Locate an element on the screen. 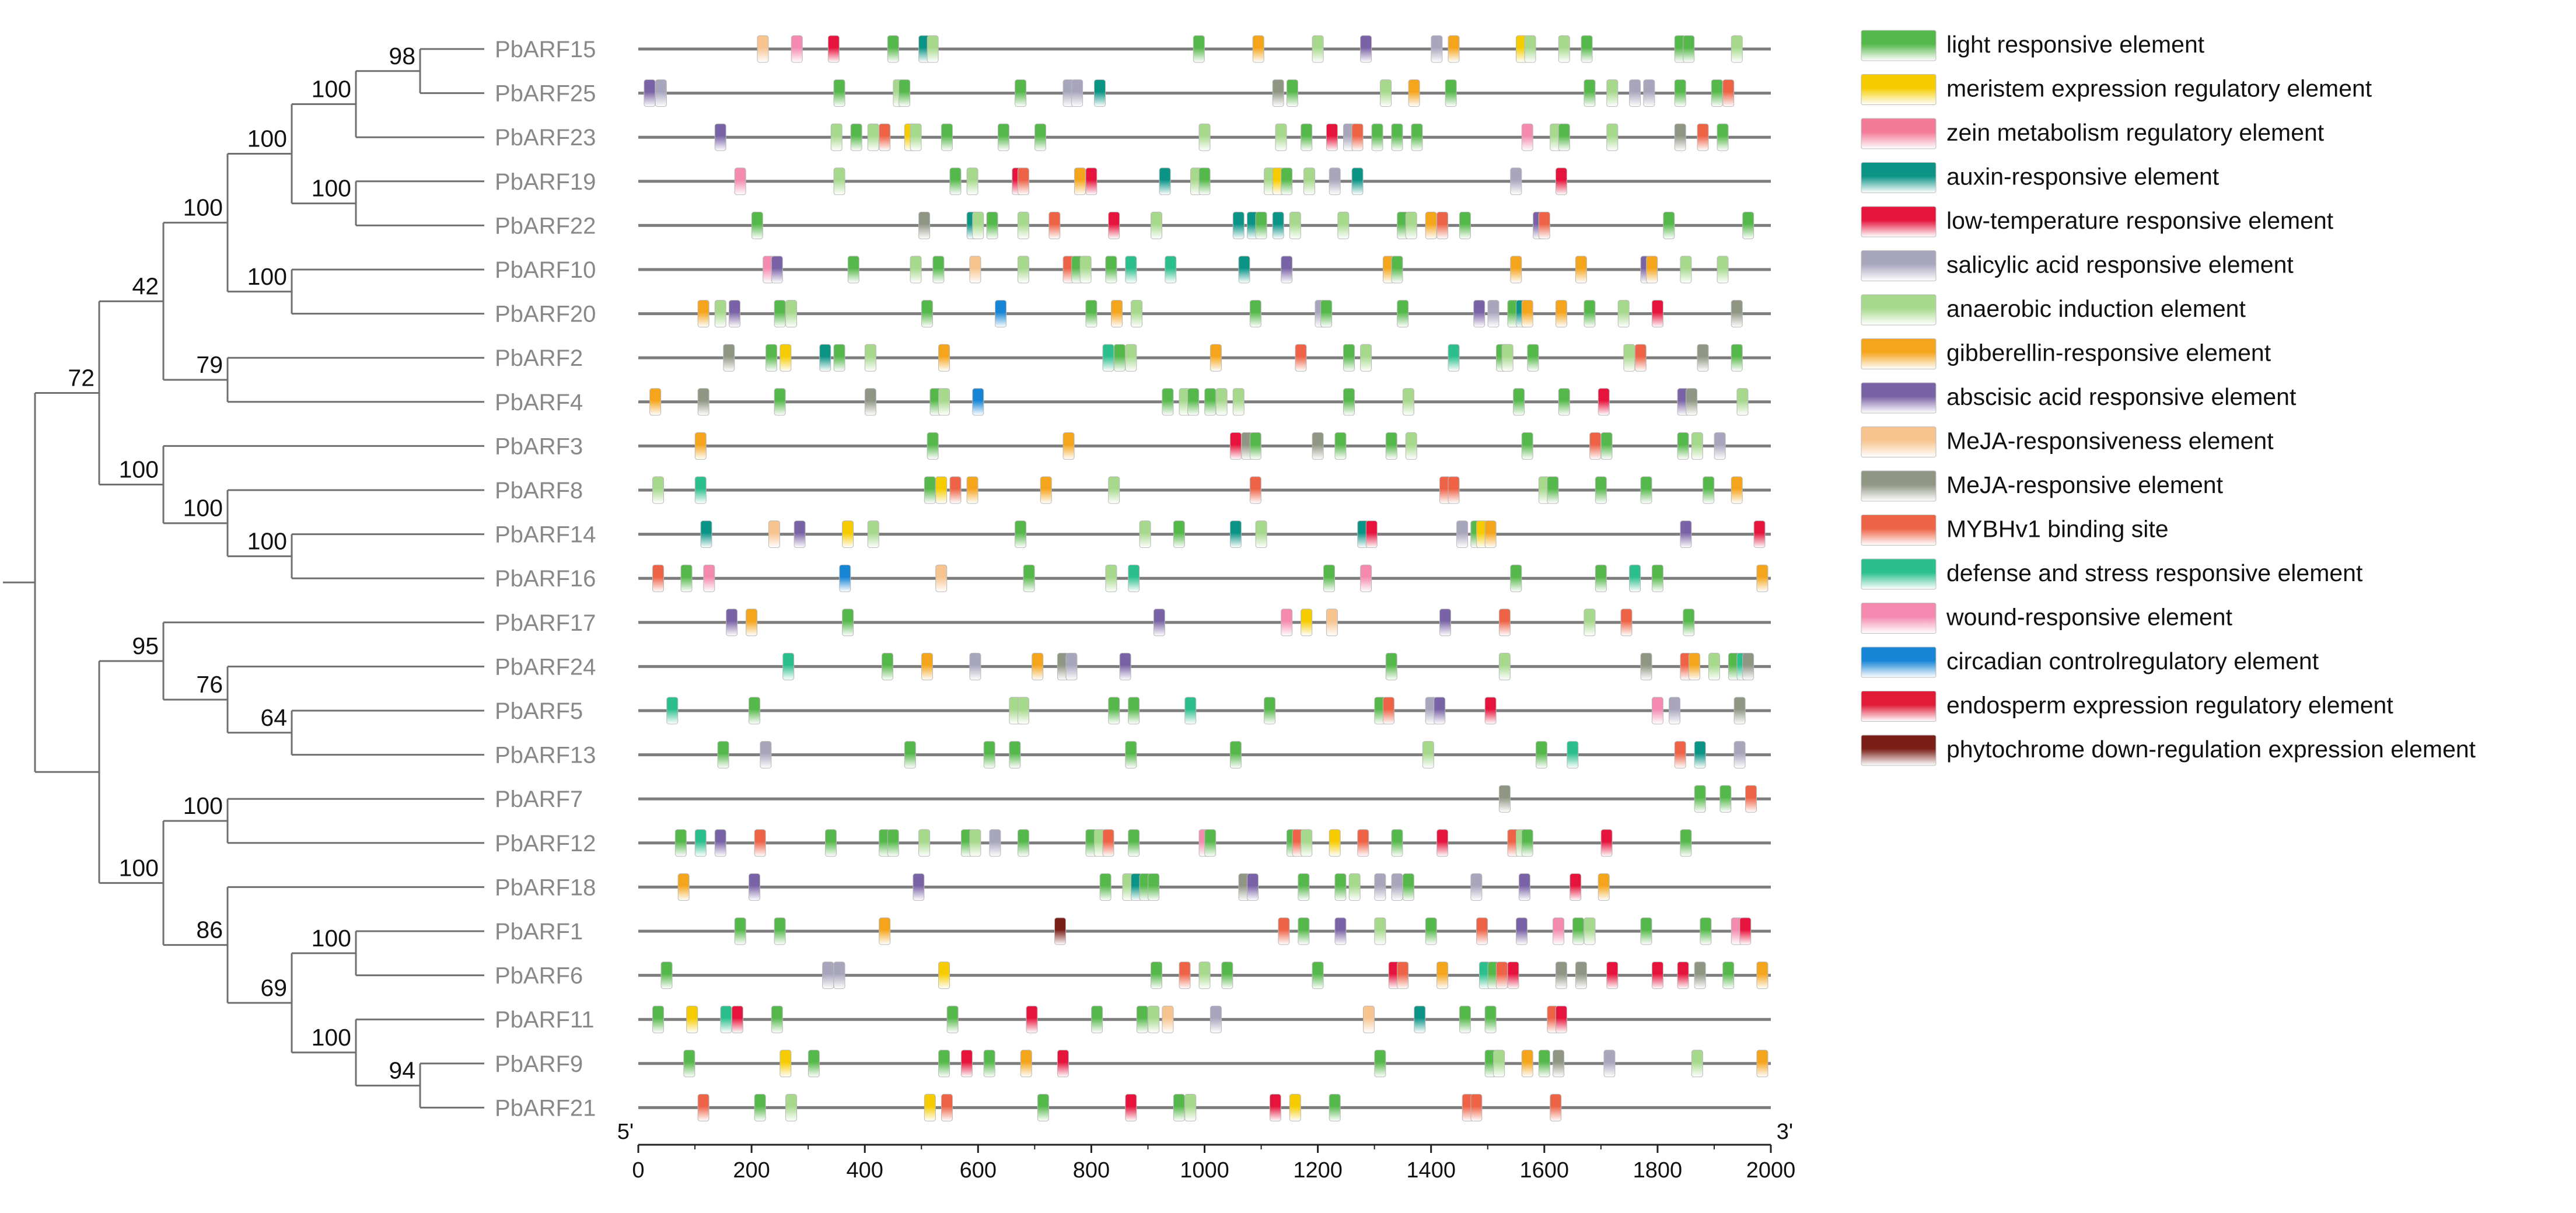  legend-label: meristem expression regulatory element is located at coordinates (2159, 88).